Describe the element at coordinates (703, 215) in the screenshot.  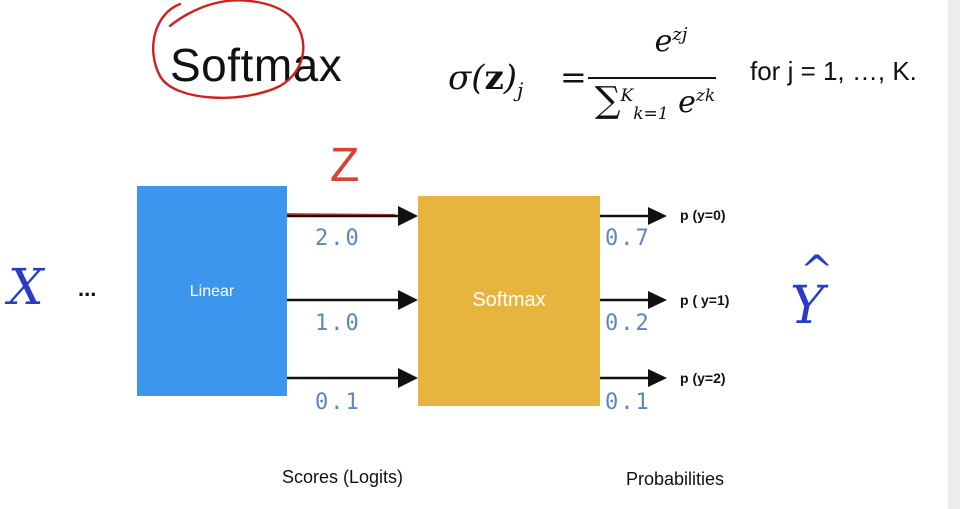
I see `probability-label: p (y=0)` at that location.